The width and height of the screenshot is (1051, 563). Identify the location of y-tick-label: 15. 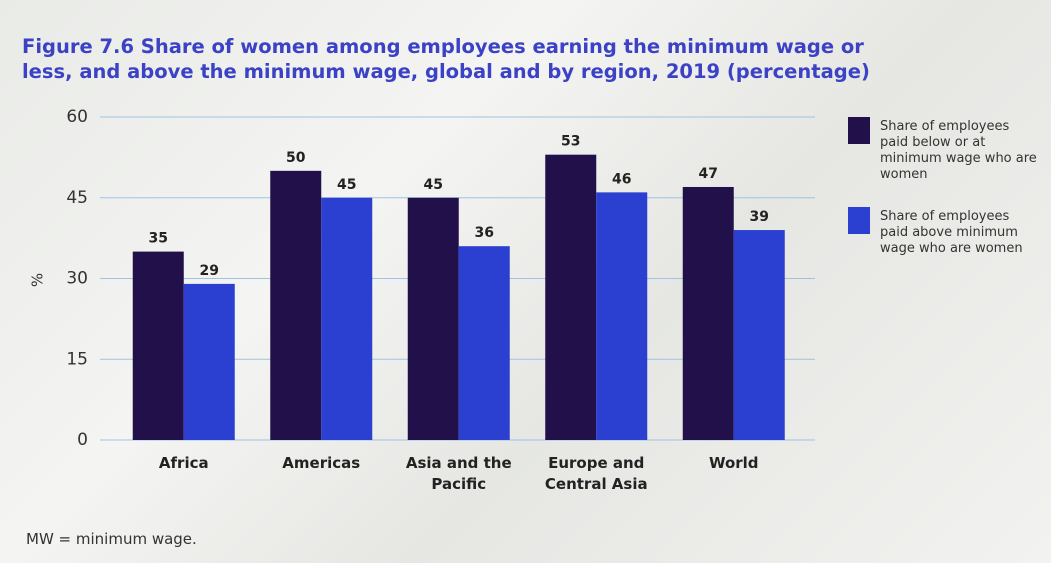
(77, 359).